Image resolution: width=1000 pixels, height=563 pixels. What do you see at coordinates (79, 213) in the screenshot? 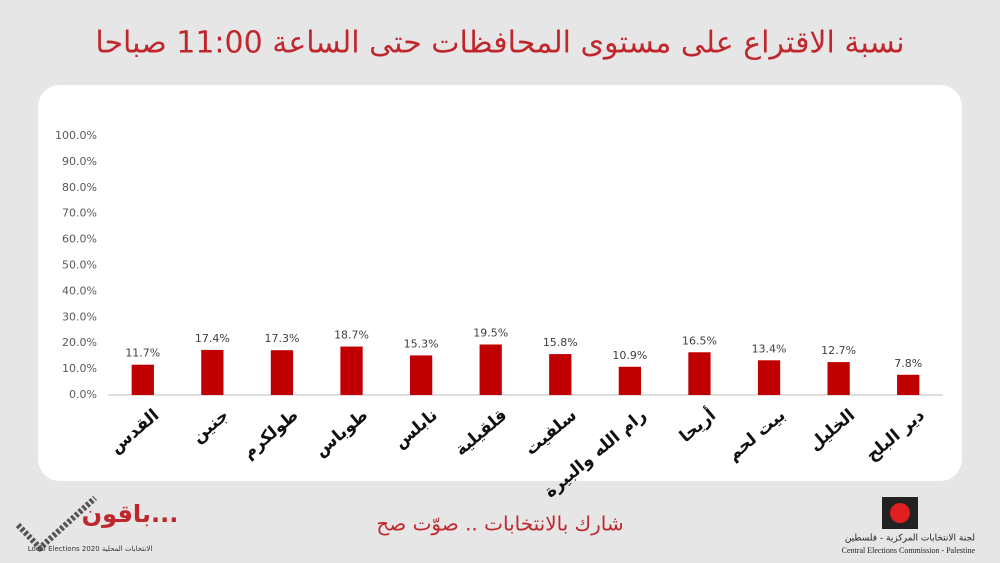
I see `y-tick-label: 70.0%` at bounding box center [79, 213].